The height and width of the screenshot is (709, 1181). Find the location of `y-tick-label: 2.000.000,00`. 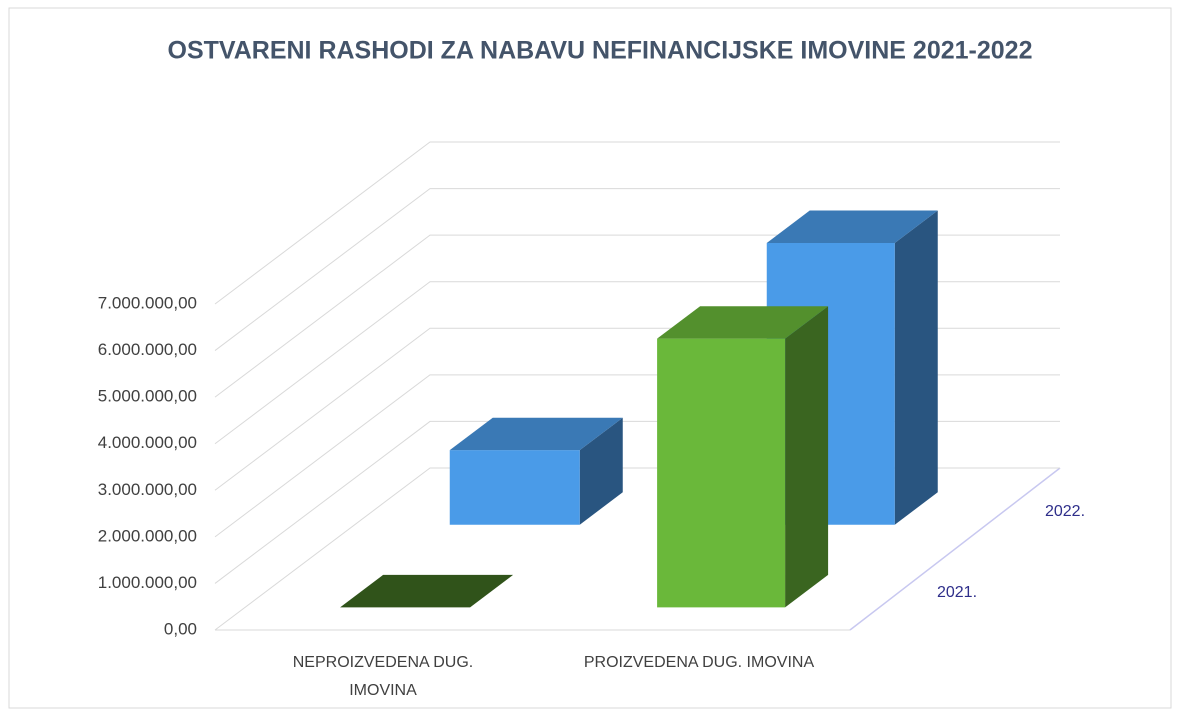

y-tick-label: 2.000.000,00 is located at coordinates (147, 535).